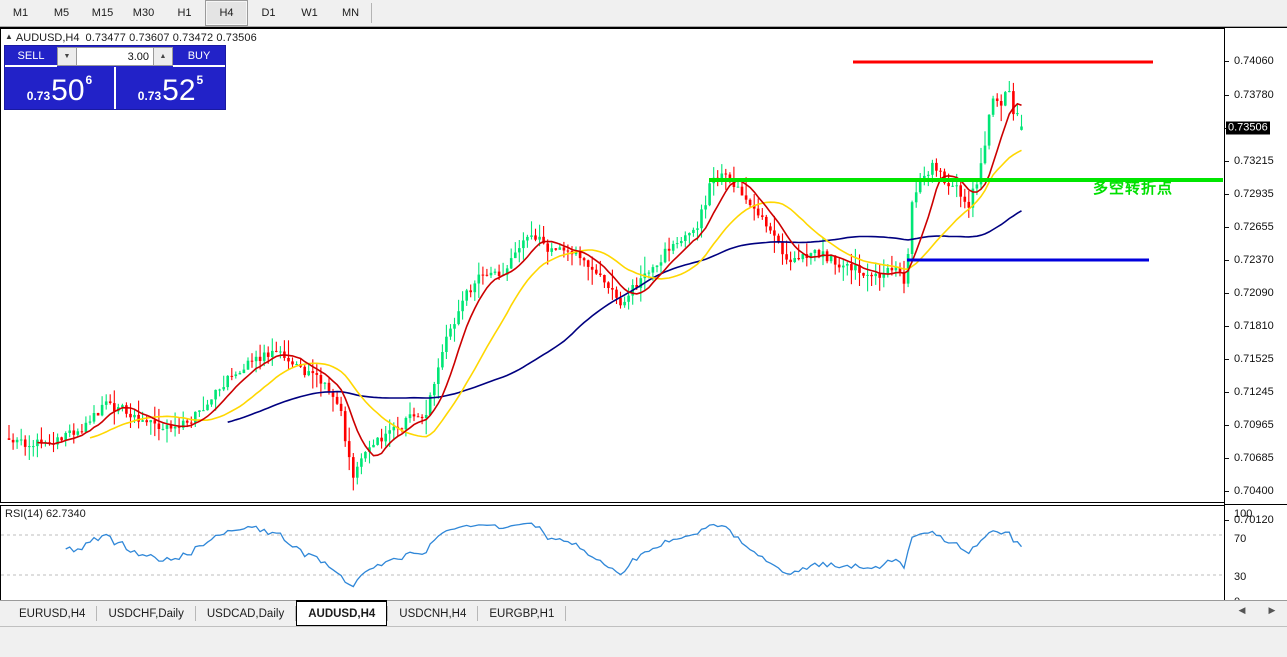  Describe the element at coordinates (68, 90) in the screenshot. I see `bid-price-main: 50` at that location.